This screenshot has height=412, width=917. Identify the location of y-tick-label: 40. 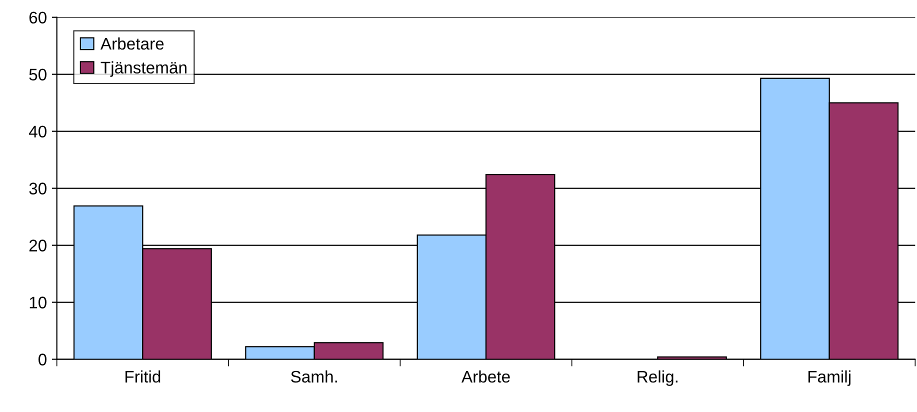
(37, 132).